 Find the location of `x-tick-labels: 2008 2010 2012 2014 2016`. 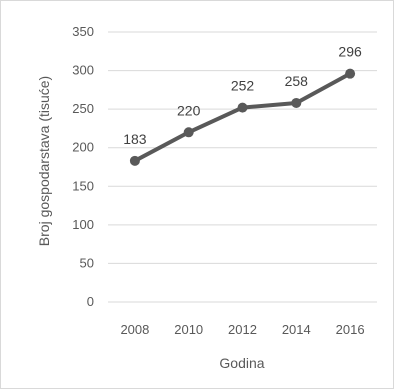

x-tick-labels: 2008 2010 2012 2014 2016 is located at coordinates (242, 329).